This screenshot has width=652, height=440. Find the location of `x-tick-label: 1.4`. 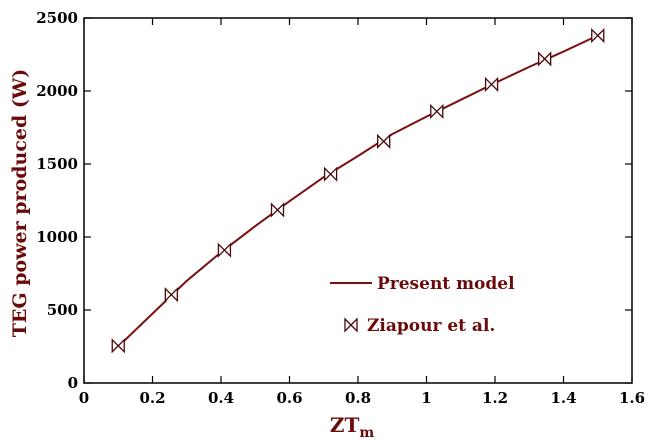

x-tick-label: 1.4 is located at coordinates (563, 398).